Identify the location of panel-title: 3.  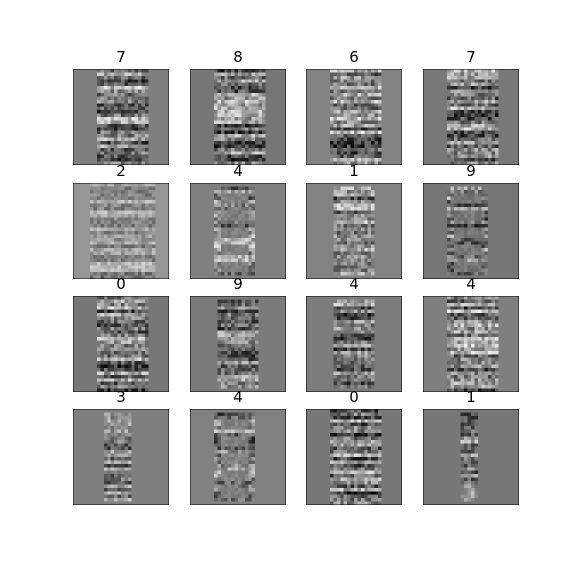
(121, 397).